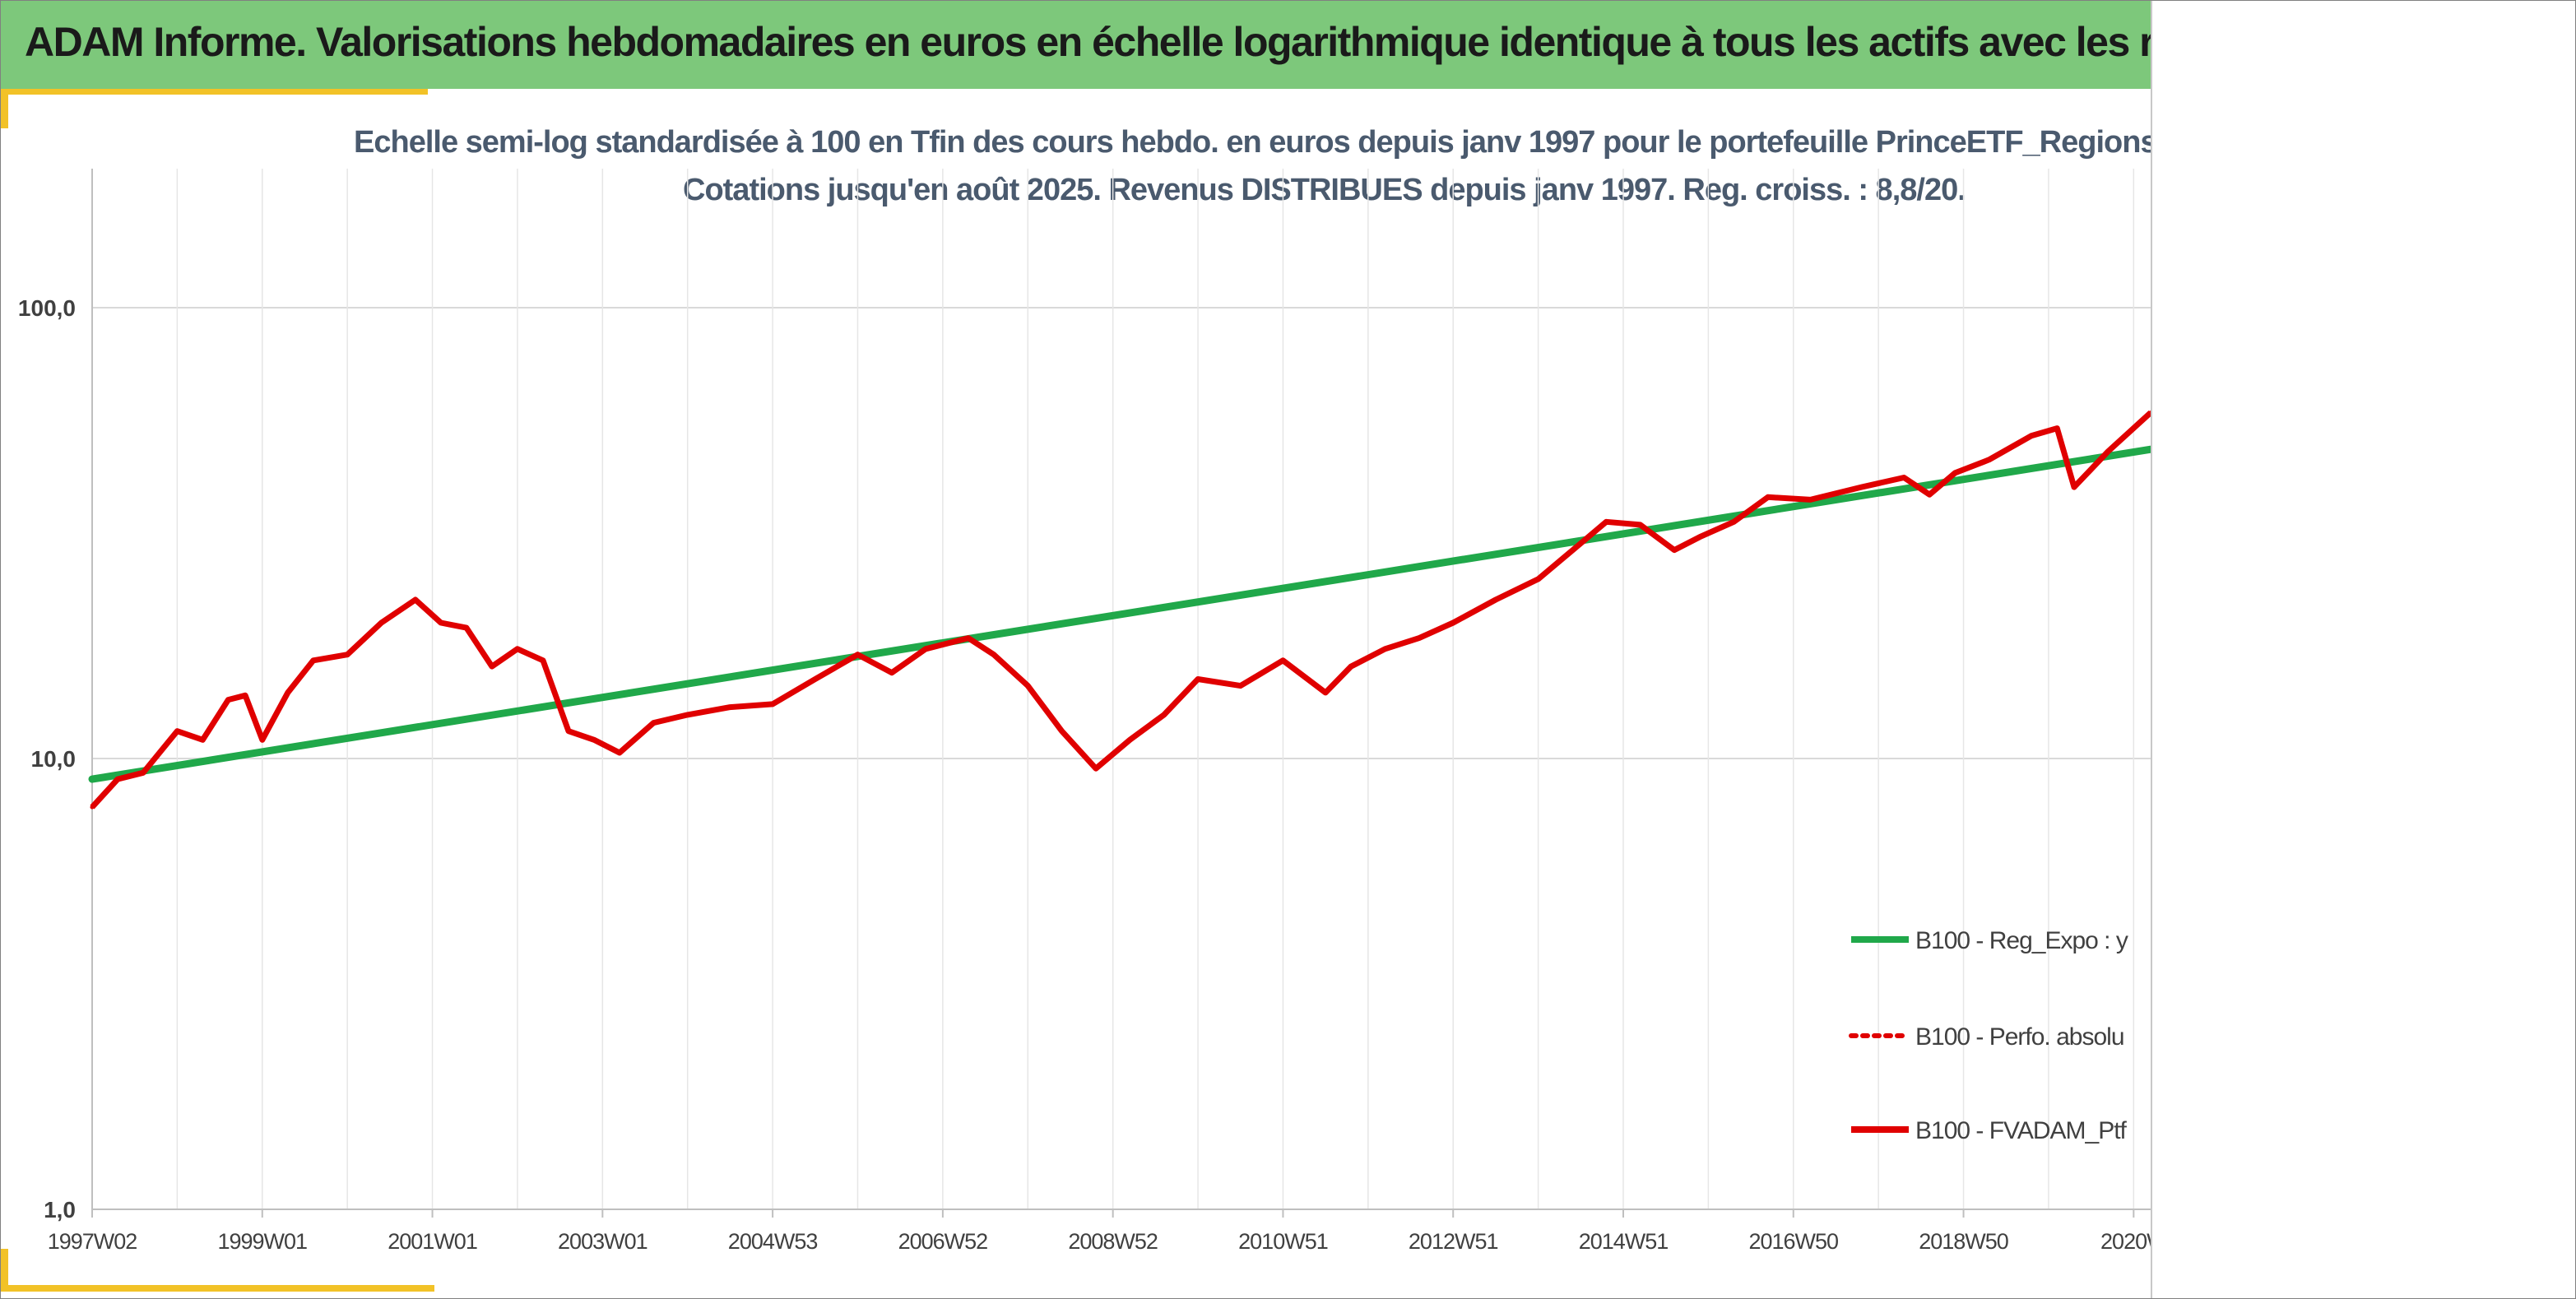 The height and width of the screenshot is (1299, 2576). Describe the element at coordinates (2021, 1130) in the screenshot. I see `legend-label: B100 - FVADAM_Ptf` at that location.